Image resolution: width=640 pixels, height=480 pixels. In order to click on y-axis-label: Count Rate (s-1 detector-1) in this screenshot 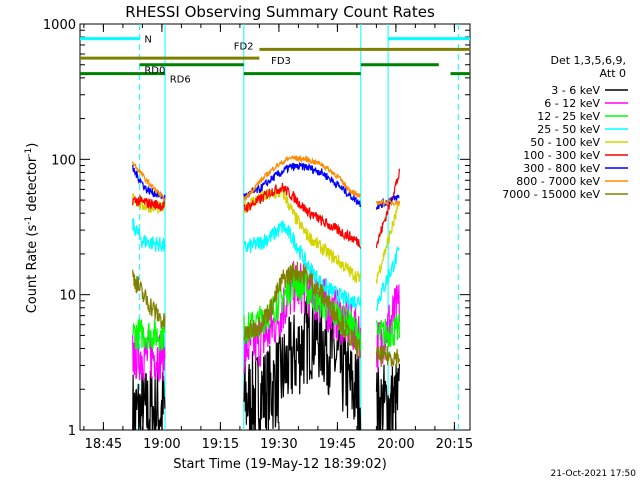, I will do `click(32, 228)`.